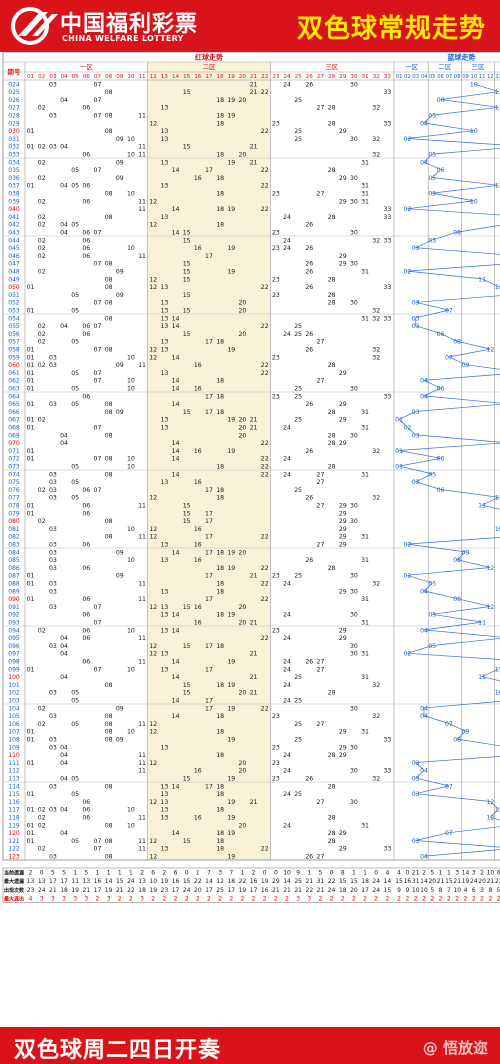  I want to click on blue-ball-cell: 04, so click(424, 162).